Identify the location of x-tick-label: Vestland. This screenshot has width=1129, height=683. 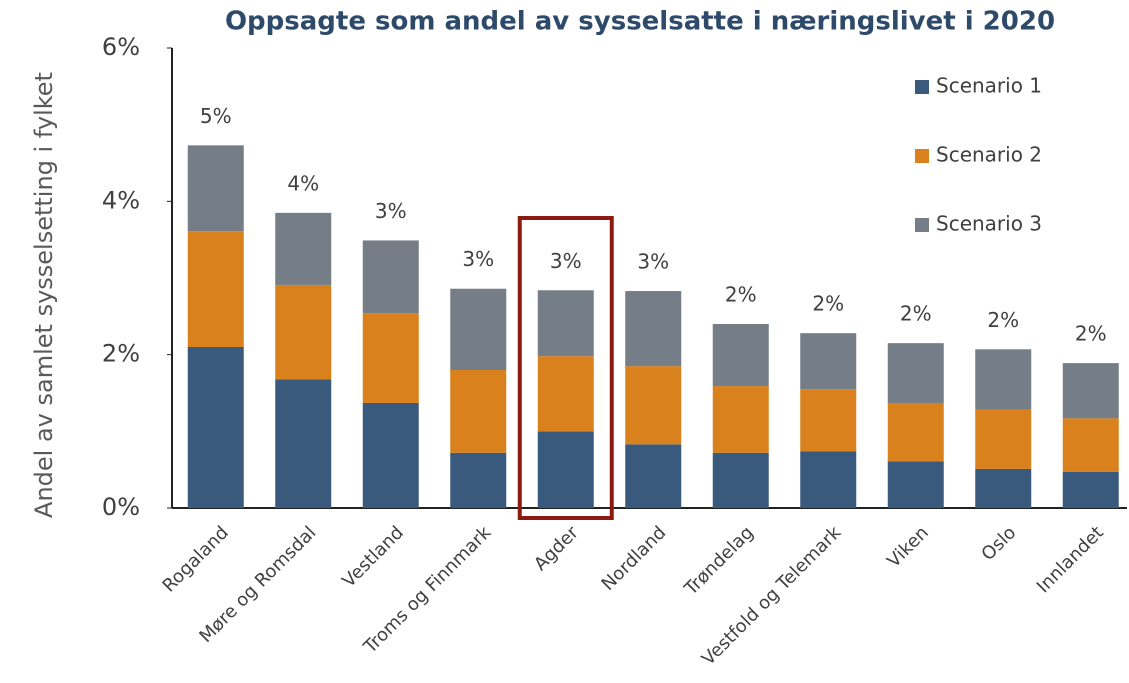
(373, 557).